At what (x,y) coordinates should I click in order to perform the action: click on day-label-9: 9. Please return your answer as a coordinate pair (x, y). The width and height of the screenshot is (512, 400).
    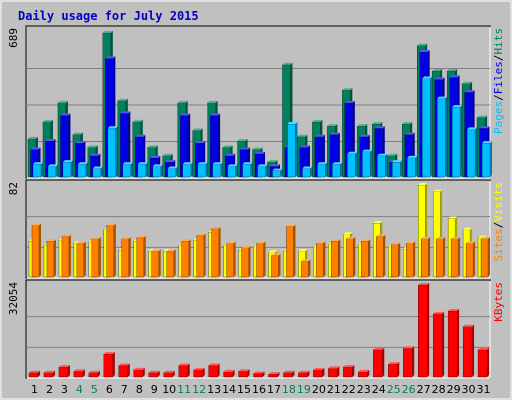
    Looking at the image, I should click on (154, 389).